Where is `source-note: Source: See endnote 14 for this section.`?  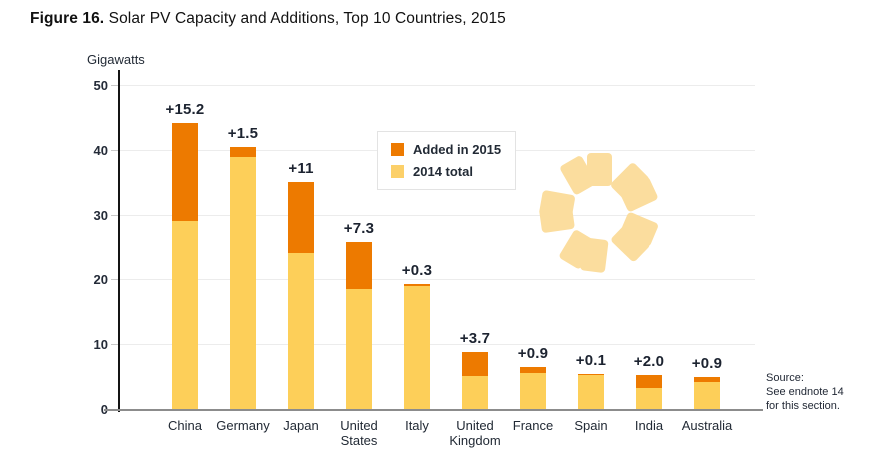
source-note: Source: See endnote 14 for this section. is located at coordinates (805, 392).